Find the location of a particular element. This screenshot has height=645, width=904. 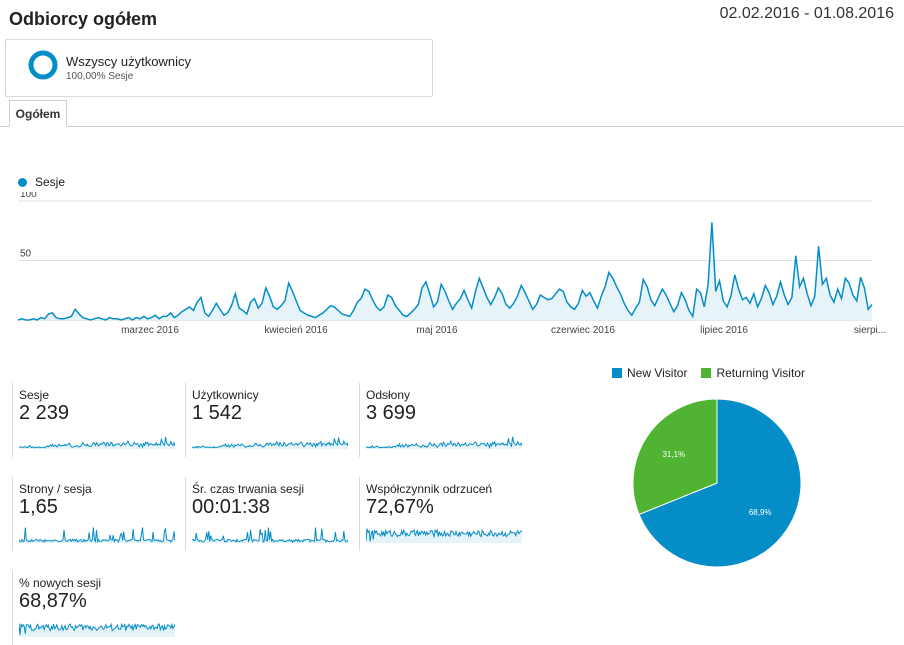

visitor-pie-legend: New Visitor Returning Visitor is located at coordinates (715, 373).